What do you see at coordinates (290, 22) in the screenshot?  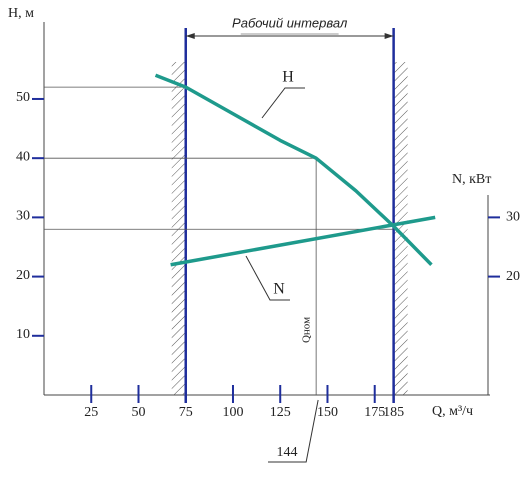 I see `interval-label: Рабочий интервал` at bounding box center [290, 22].